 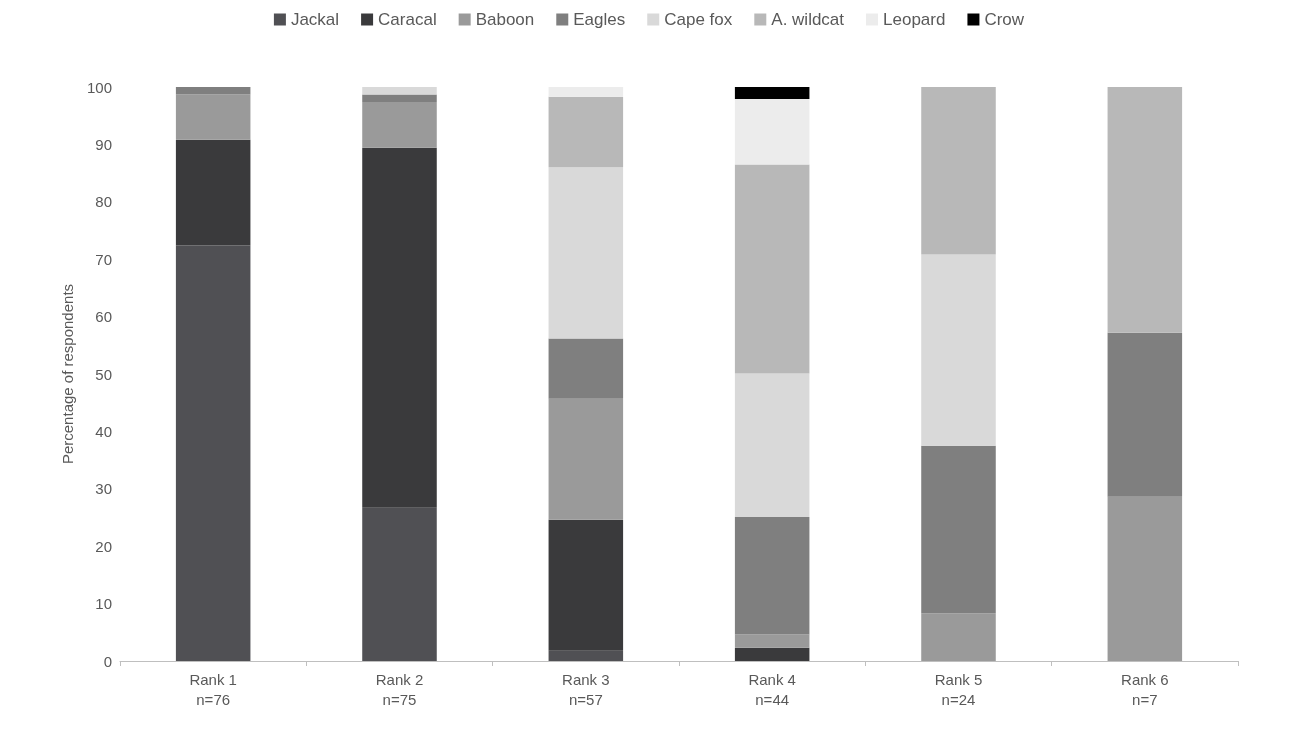 What do you see at coordinates (103, 374) in the screenshot?
I see `y-tick-label: 50` at bounding box center [103, 374].